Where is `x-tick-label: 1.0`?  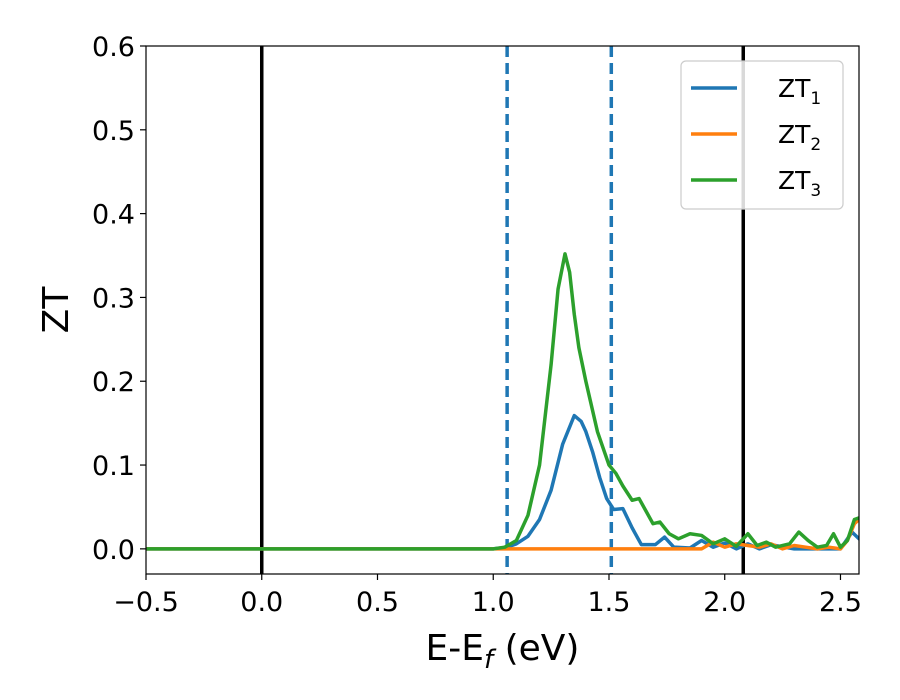 x-tick-label: 1.0 is located at coordinates (493, 602).